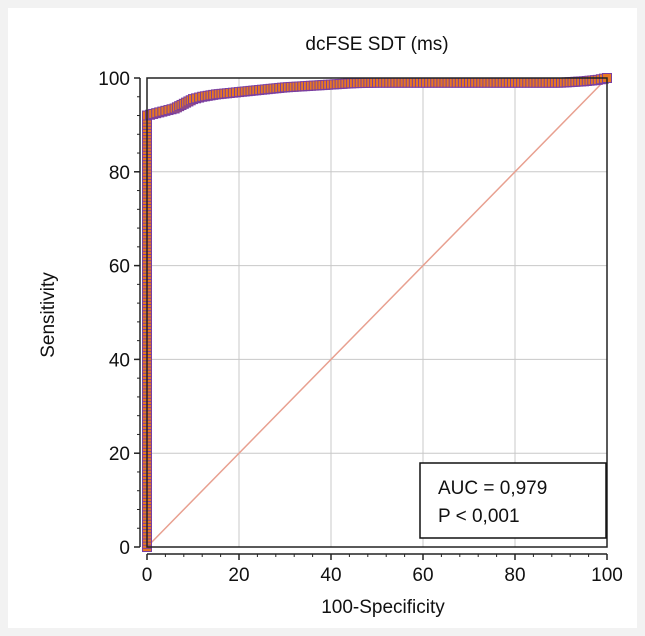  I want to click on auc-legend-box: AUC = 0,979 P < 0,001, so click(513, 500).